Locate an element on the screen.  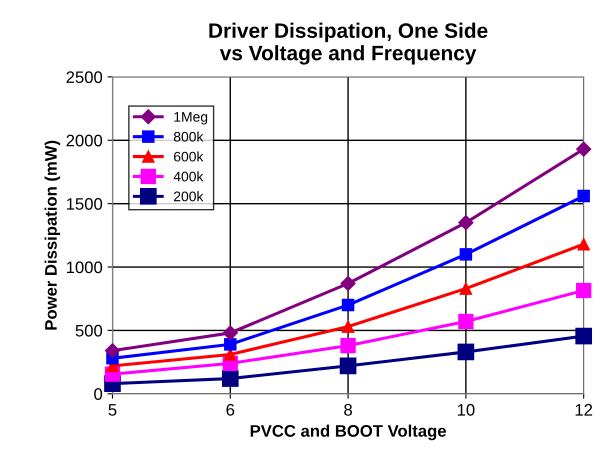
x-tick-label: 12 is located at coordinates (584, 410).